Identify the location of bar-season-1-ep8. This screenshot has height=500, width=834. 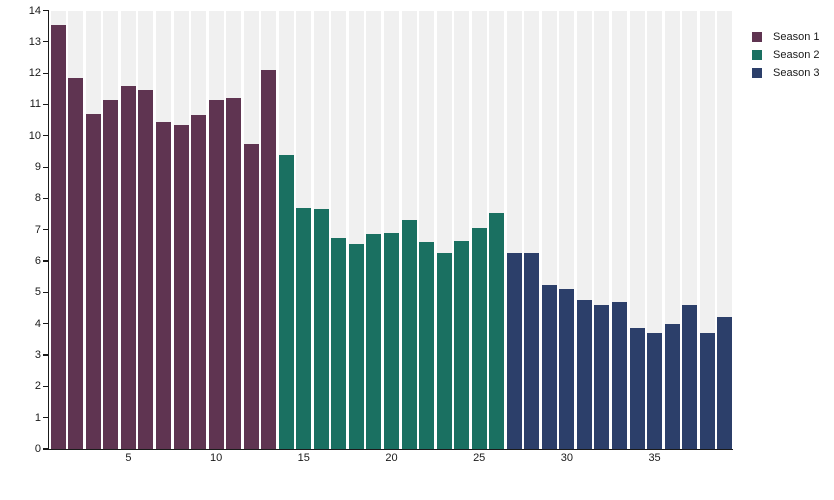
(181, 286).